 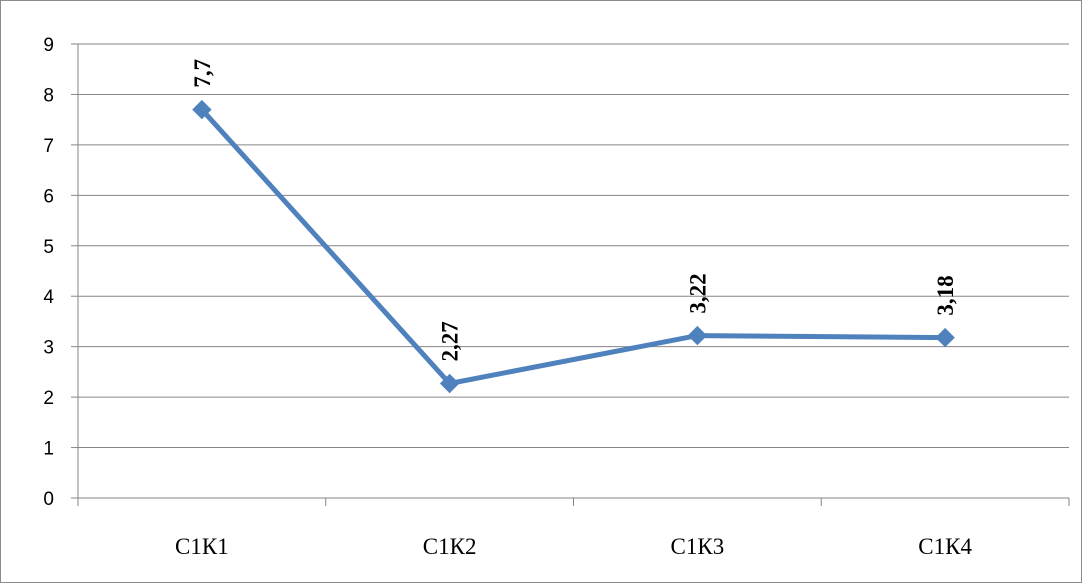 I want to click on y-tick-label-5: 5, so click(x=48, y=247).